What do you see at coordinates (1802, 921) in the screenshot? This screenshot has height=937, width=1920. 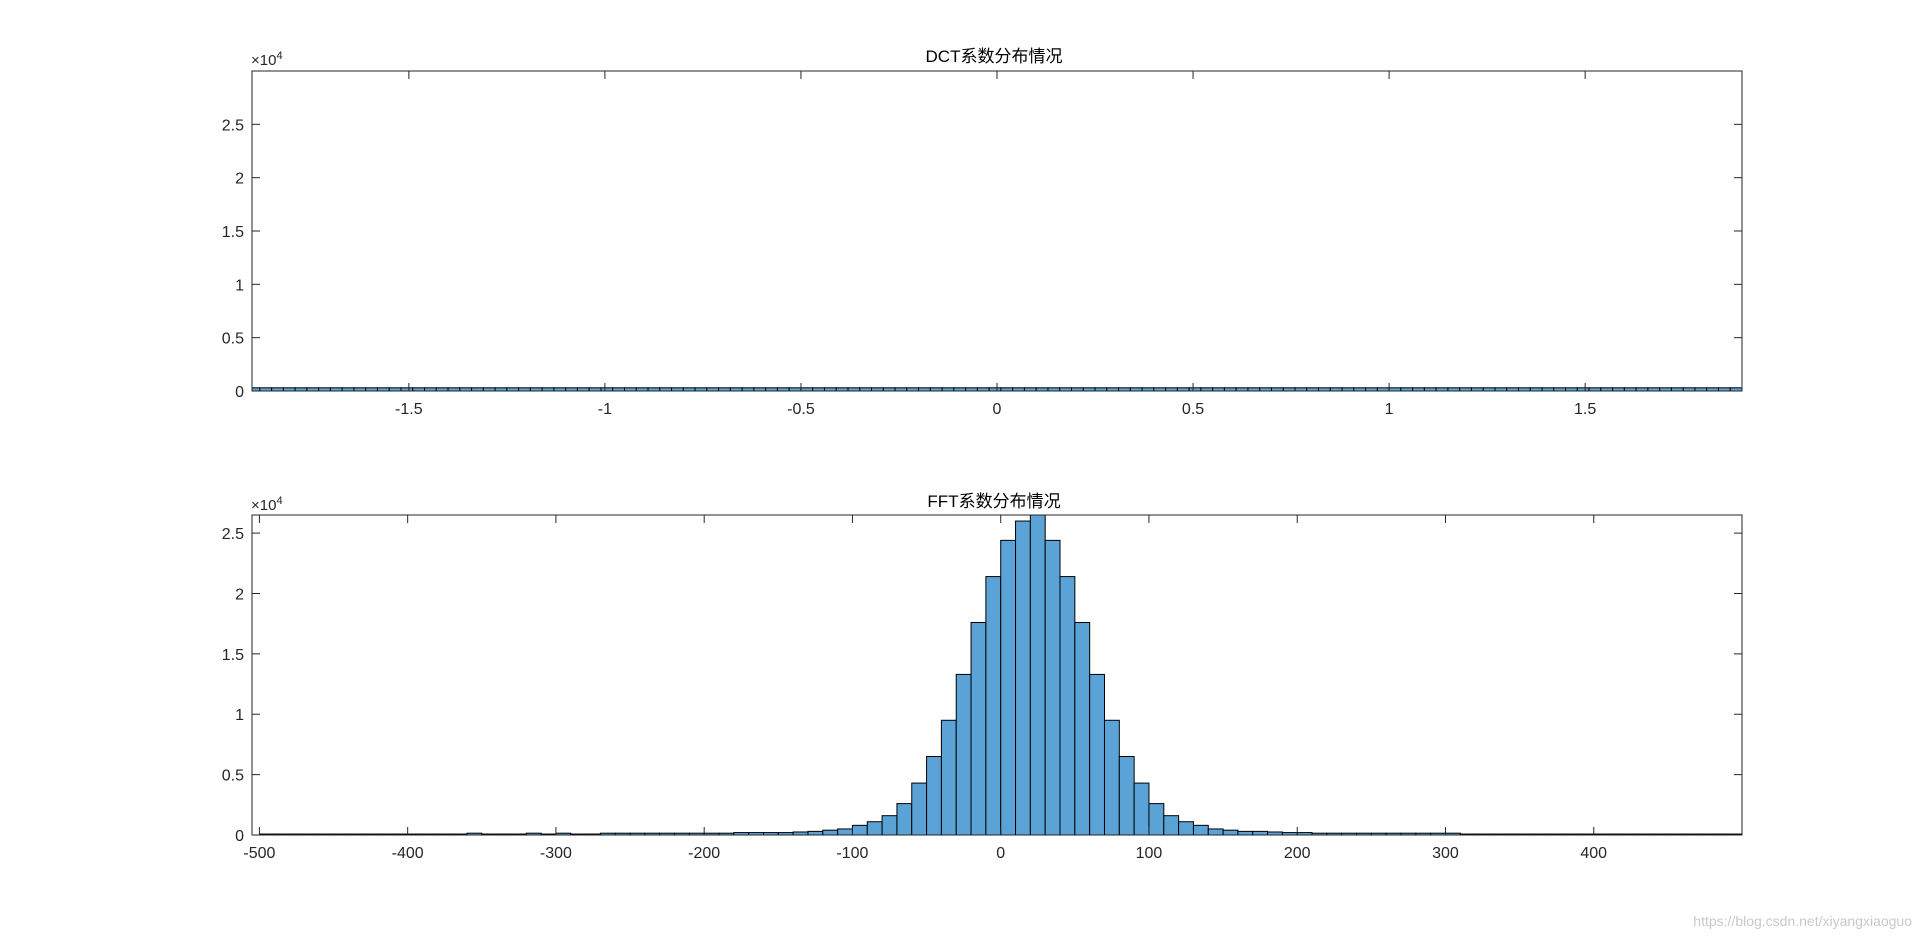 I see `watermark-text: https://blog.csdn.net/xiyangxiaoguo` at bounding box center [1802, 921].